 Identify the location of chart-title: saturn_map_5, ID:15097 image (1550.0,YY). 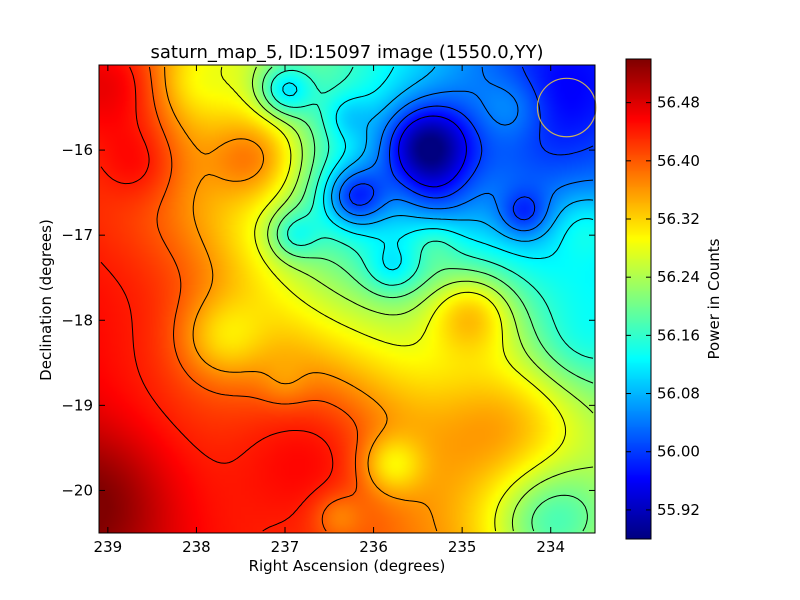
(347, 52).